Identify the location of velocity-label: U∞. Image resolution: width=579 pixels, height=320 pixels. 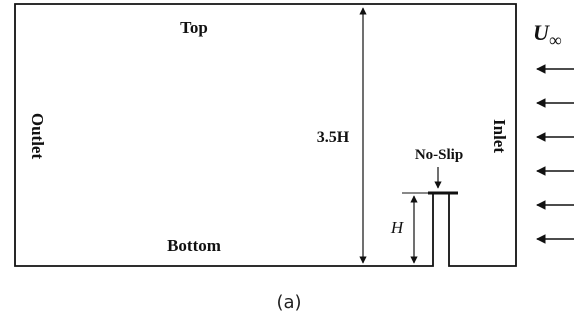
(547, 35).